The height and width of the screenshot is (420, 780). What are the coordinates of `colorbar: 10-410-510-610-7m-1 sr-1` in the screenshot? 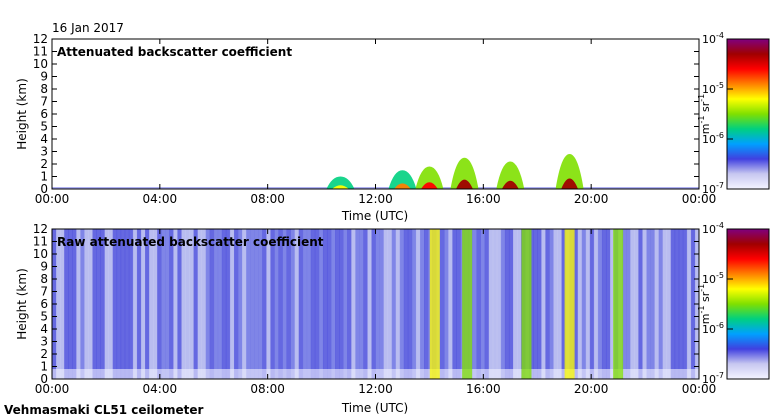 It's located at (733, 113).